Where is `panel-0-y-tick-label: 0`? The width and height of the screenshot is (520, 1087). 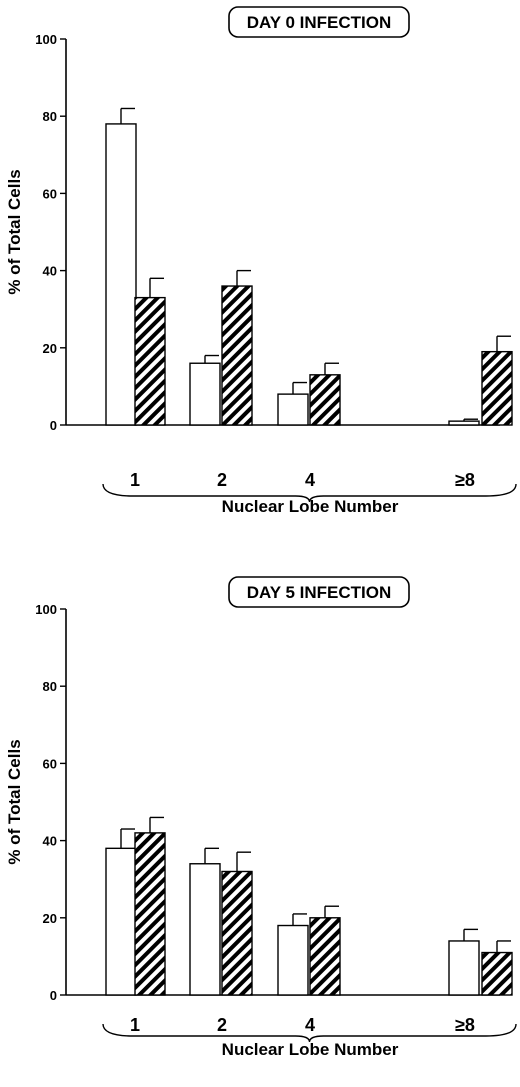 panel-0-y-tick-label: 0 is located at coordinates (53, 425).